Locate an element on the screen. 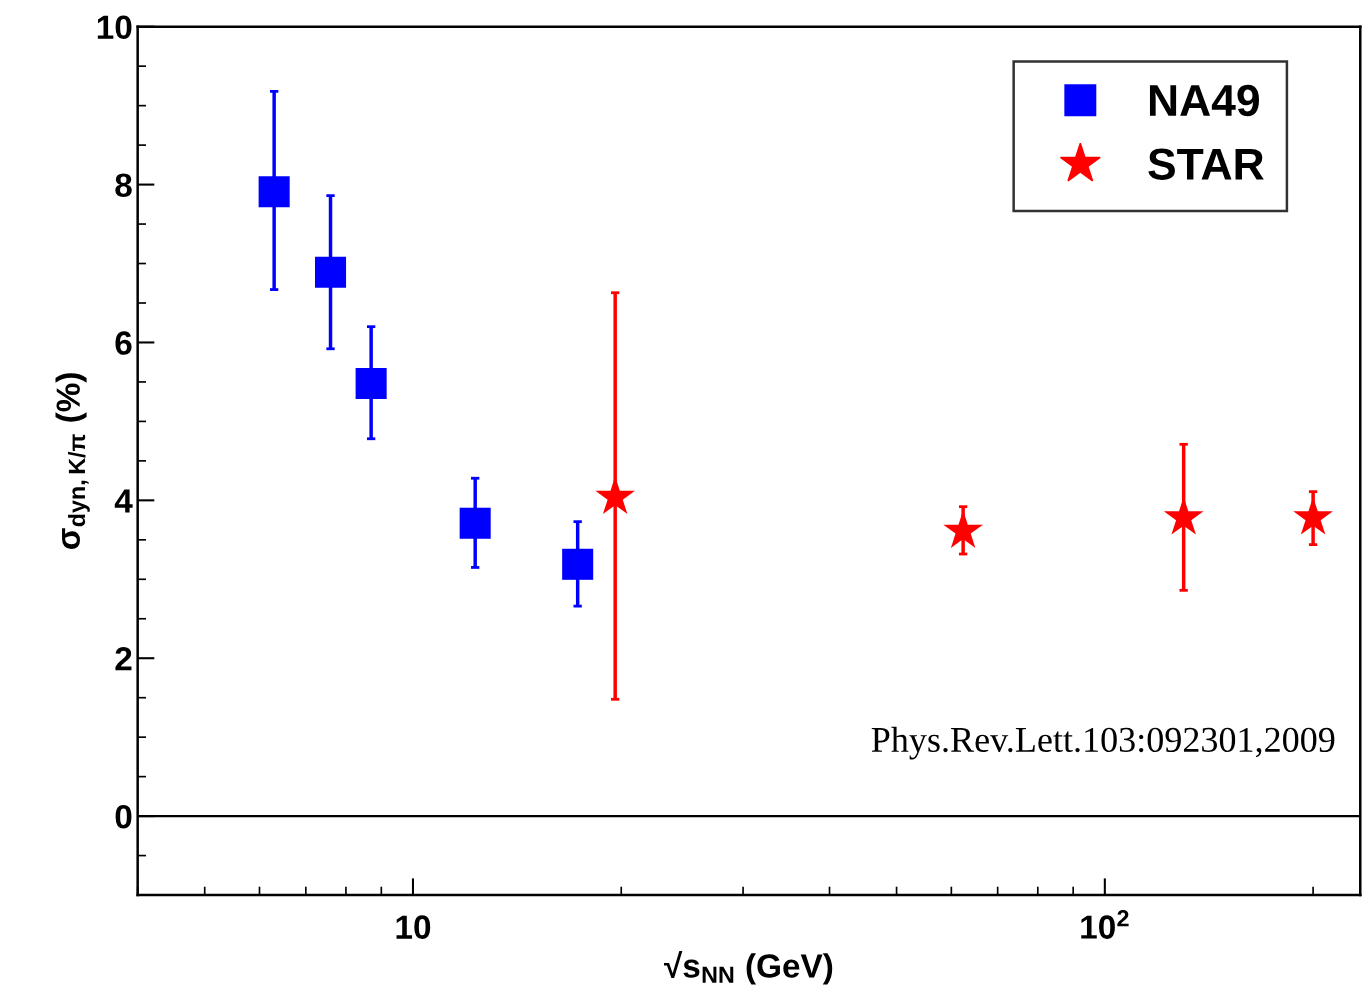 The image size is (1363, 989). y-tick-label: 0 is located at coordinates (123, 816).